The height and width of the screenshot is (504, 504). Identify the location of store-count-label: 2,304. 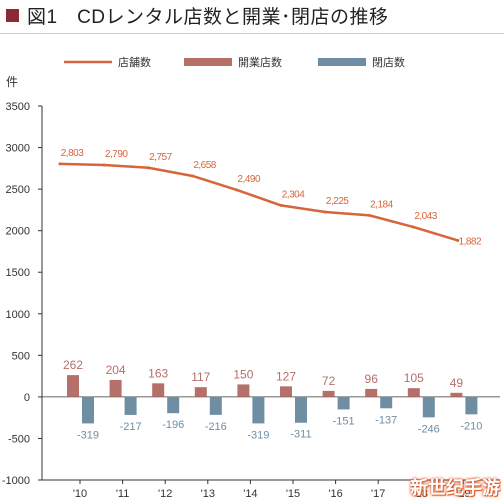
(293, 194).